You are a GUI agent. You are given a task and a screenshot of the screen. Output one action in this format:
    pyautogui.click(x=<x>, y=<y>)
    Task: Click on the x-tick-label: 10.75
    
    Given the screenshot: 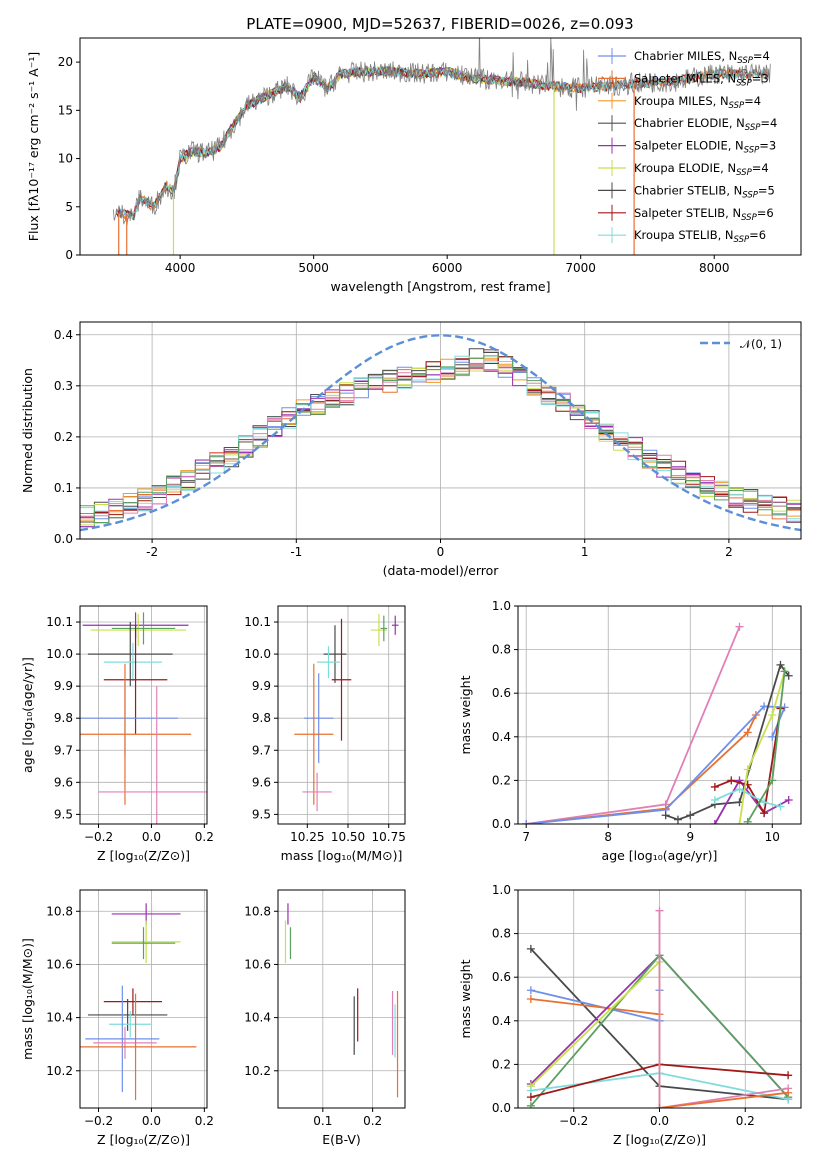 What is the action you would take?
    pyautogui.click(x=389, y=837)
    